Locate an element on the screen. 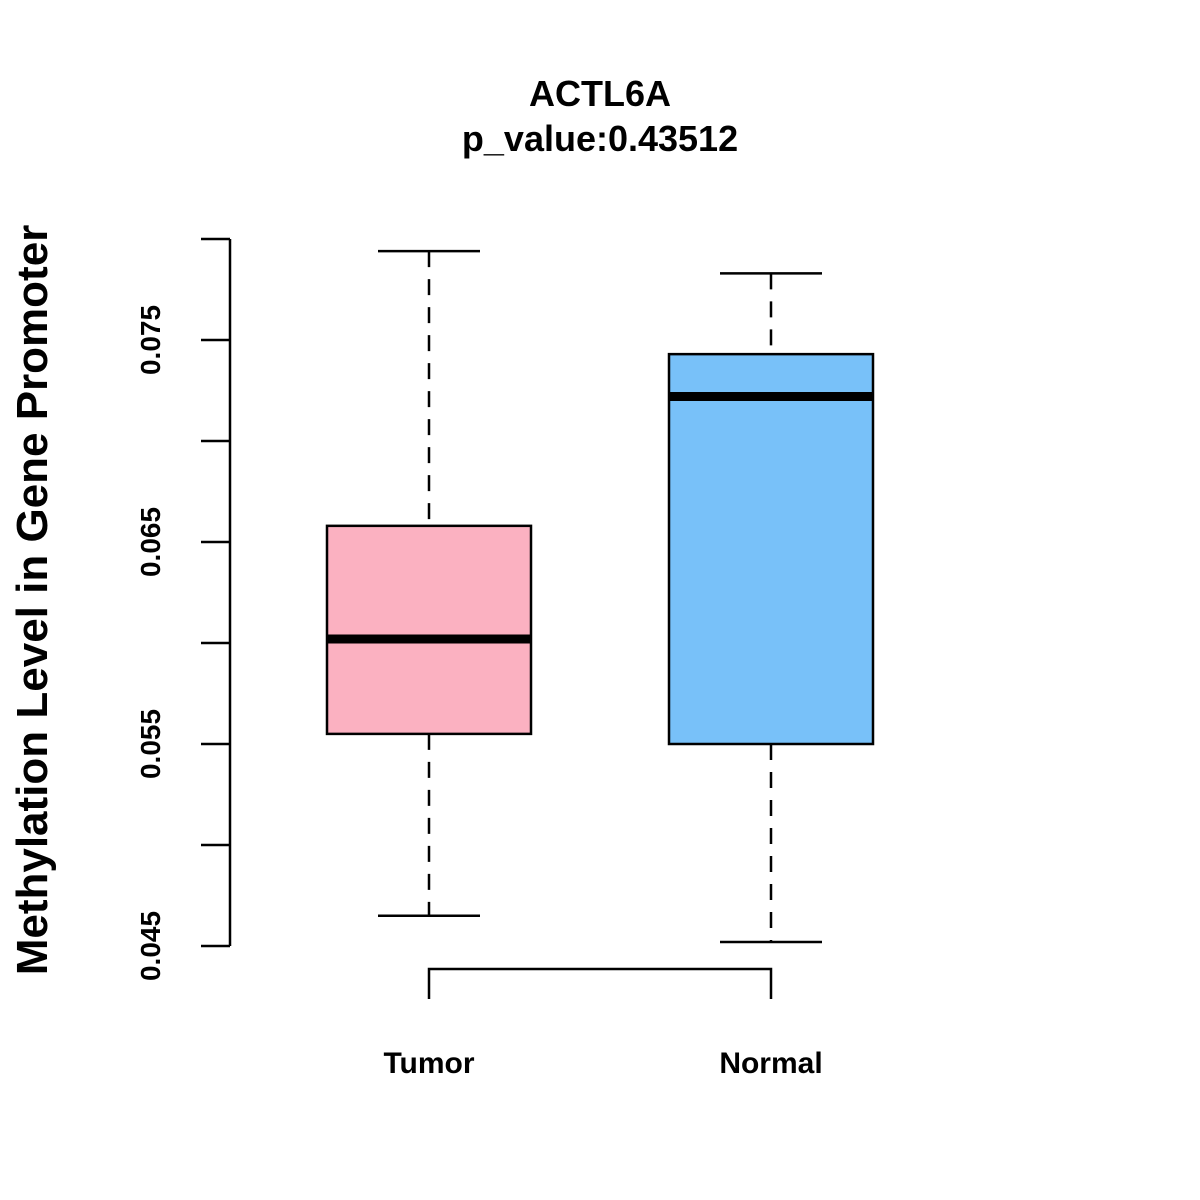  chart-title: ACTL6A is located at coordinates (600, 93).